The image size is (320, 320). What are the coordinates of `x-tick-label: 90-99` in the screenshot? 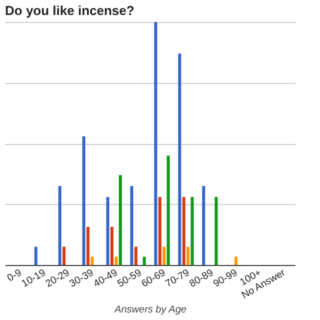 It's located at (226, 278).